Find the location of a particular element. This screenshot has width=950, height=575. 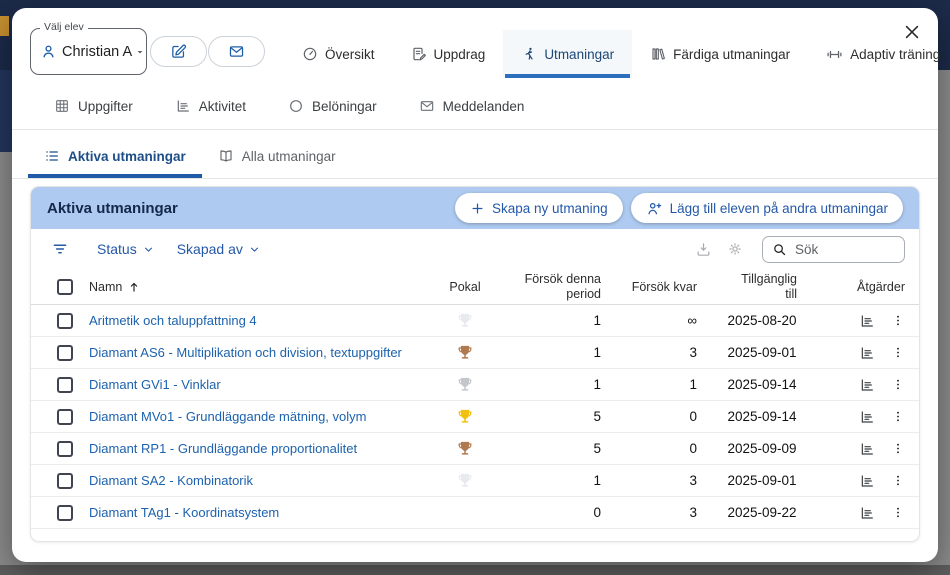

tab-uppdrag: Uppdrag is located at coordinates (448, 54).